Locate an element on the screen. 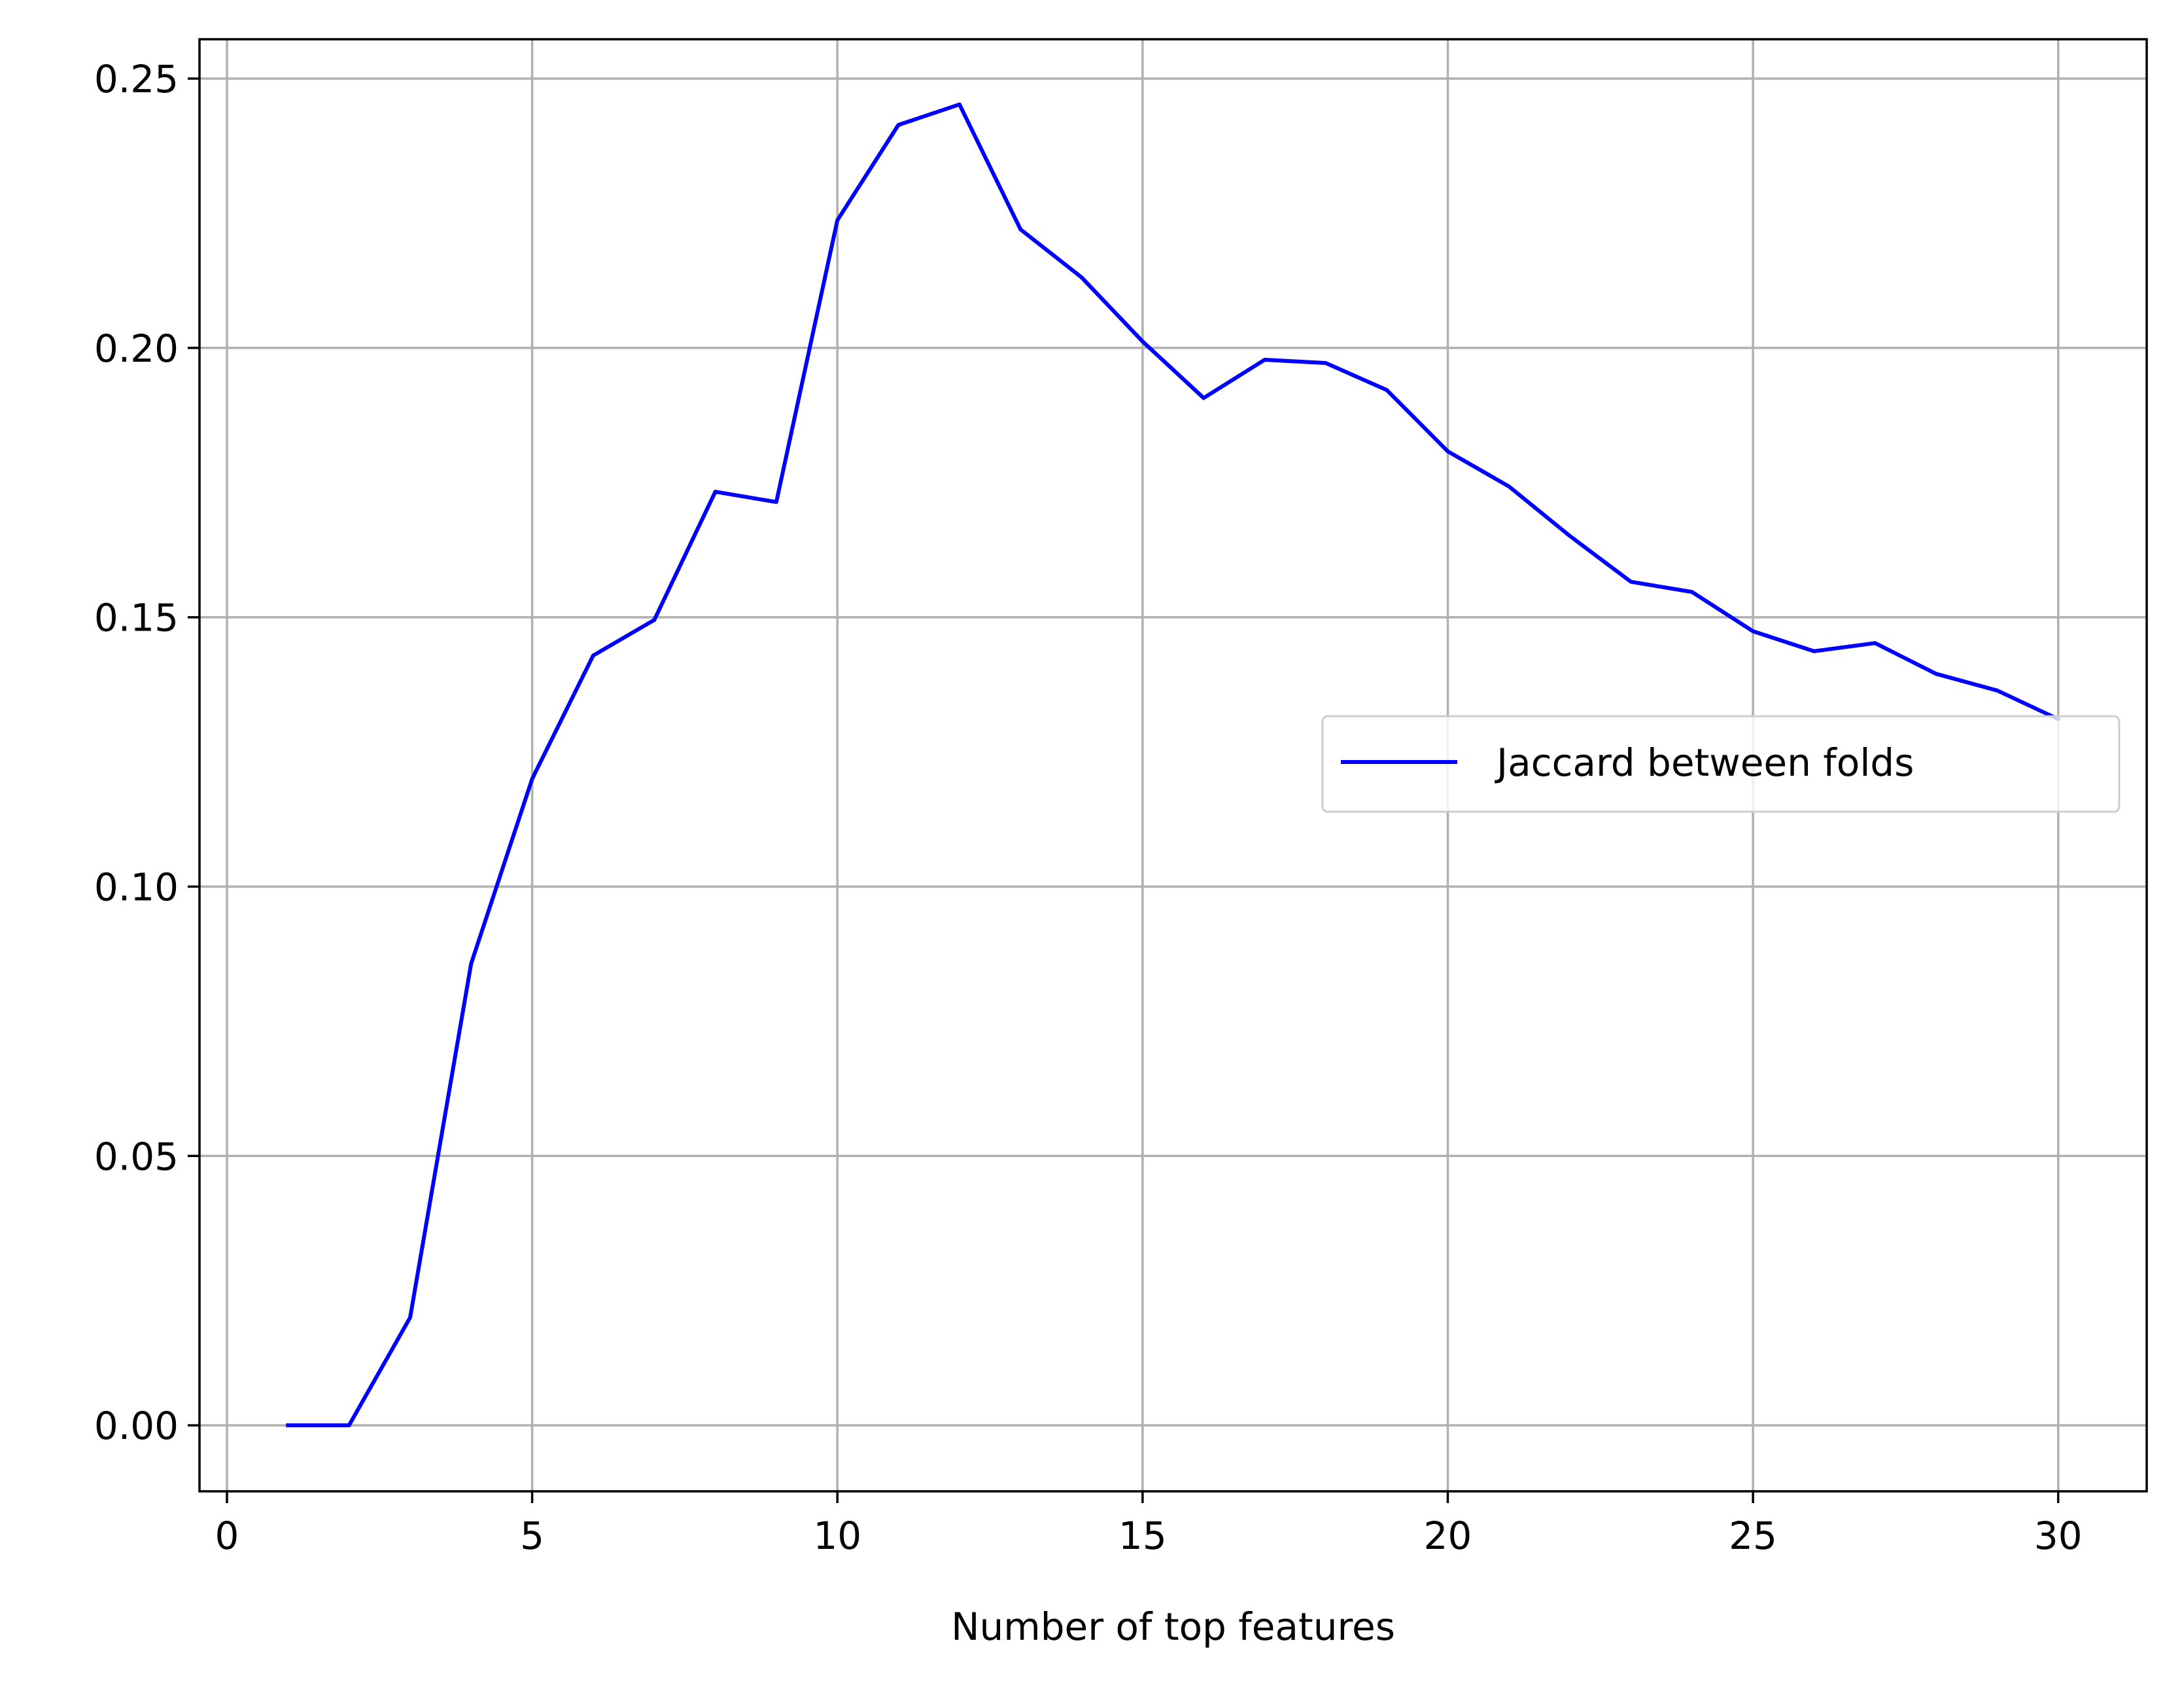  x-tick-label: 15 is located at coordinates (1142, 1536).